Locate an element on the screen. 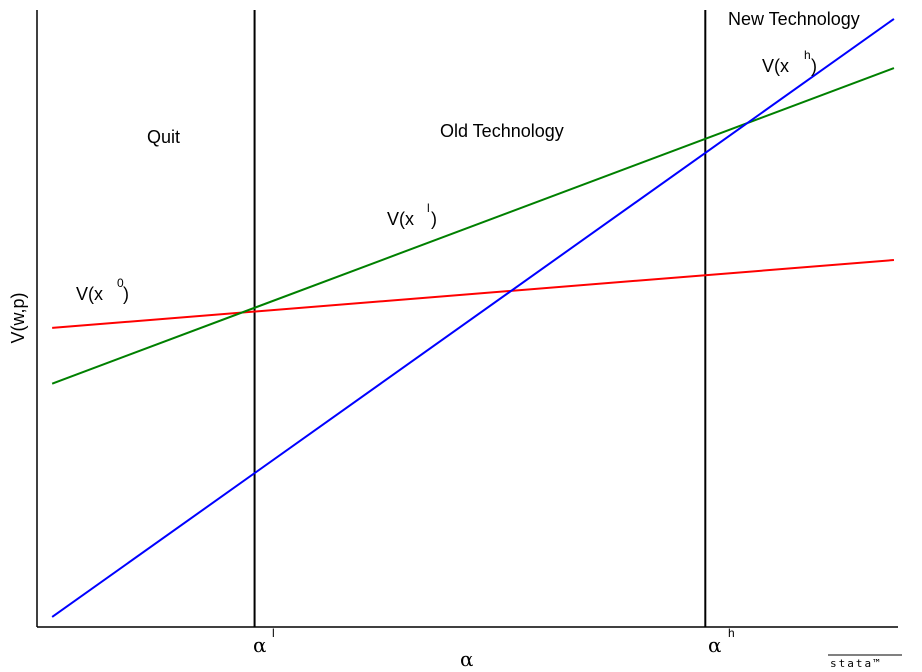 The image size is (922, 672). series-label-v-xh-base: V(x is located at coordinates (775, 66).